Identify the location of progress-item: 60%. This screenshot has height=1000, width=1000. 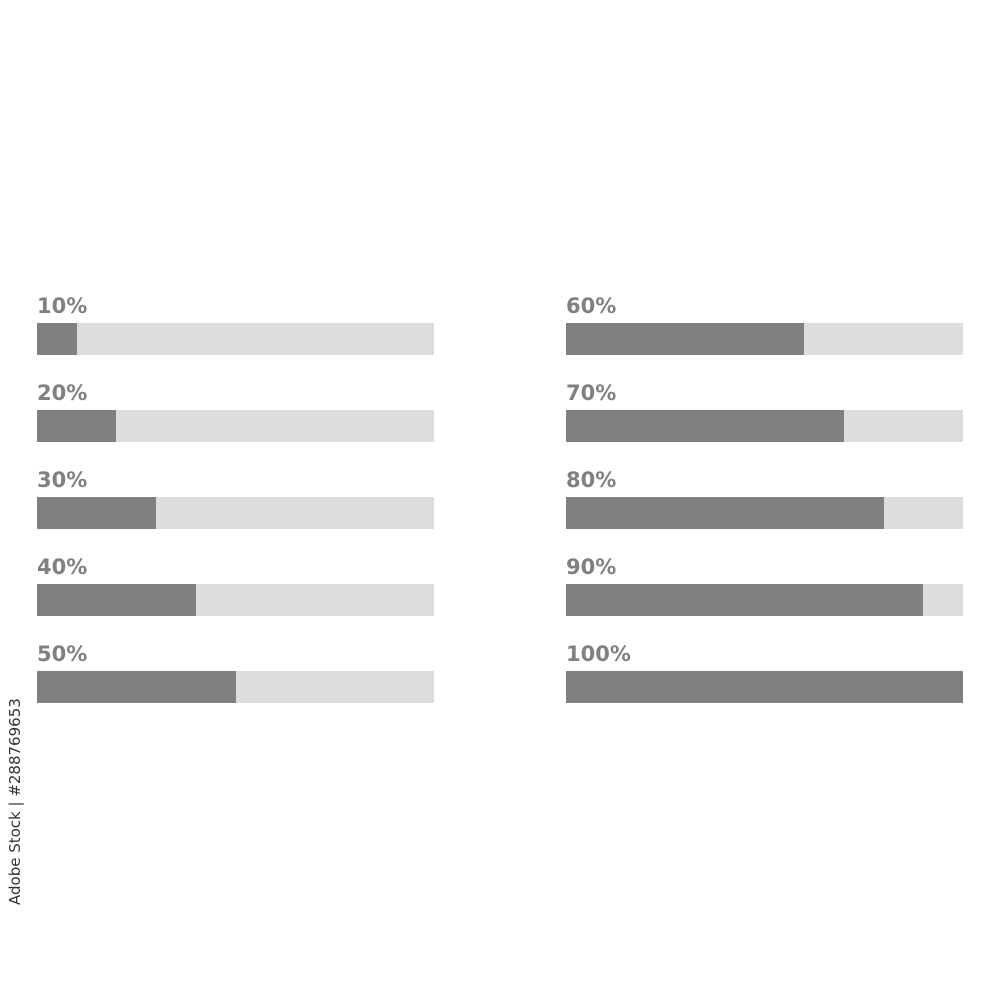
(764, 335).